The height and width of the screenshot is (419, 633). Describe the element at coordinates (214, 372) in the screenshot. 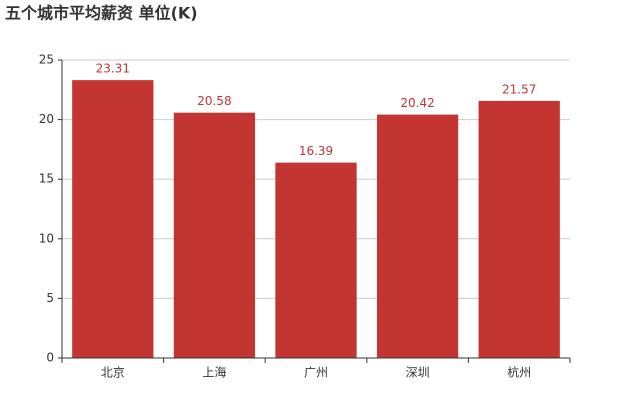

I see `x-tick-label: 上海` at that location.